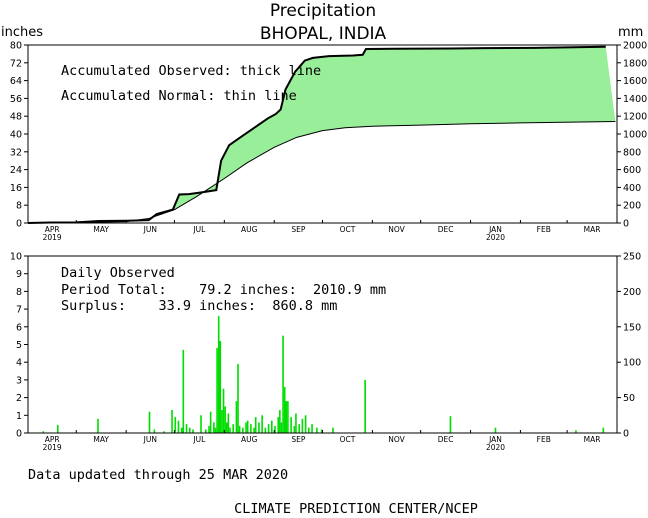 This screenshot has width=648, height=518. Describe the element at coordinates (19, 310) in the screenshot. I see `bottom-ytick-left-label: 7` at that location.